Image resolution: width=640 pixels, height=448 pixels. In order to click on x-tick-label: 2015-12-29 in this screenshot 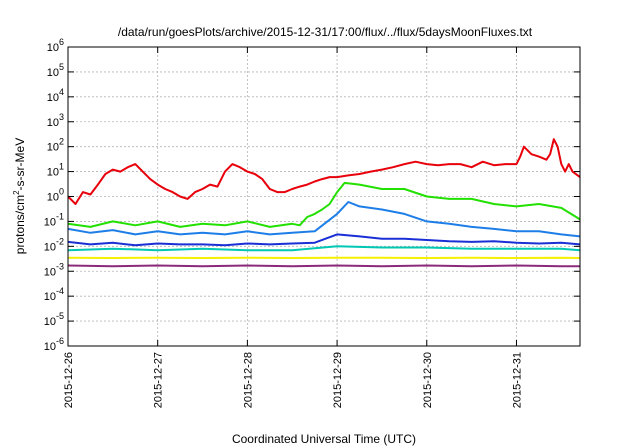, I will do `click(338, 380)`.